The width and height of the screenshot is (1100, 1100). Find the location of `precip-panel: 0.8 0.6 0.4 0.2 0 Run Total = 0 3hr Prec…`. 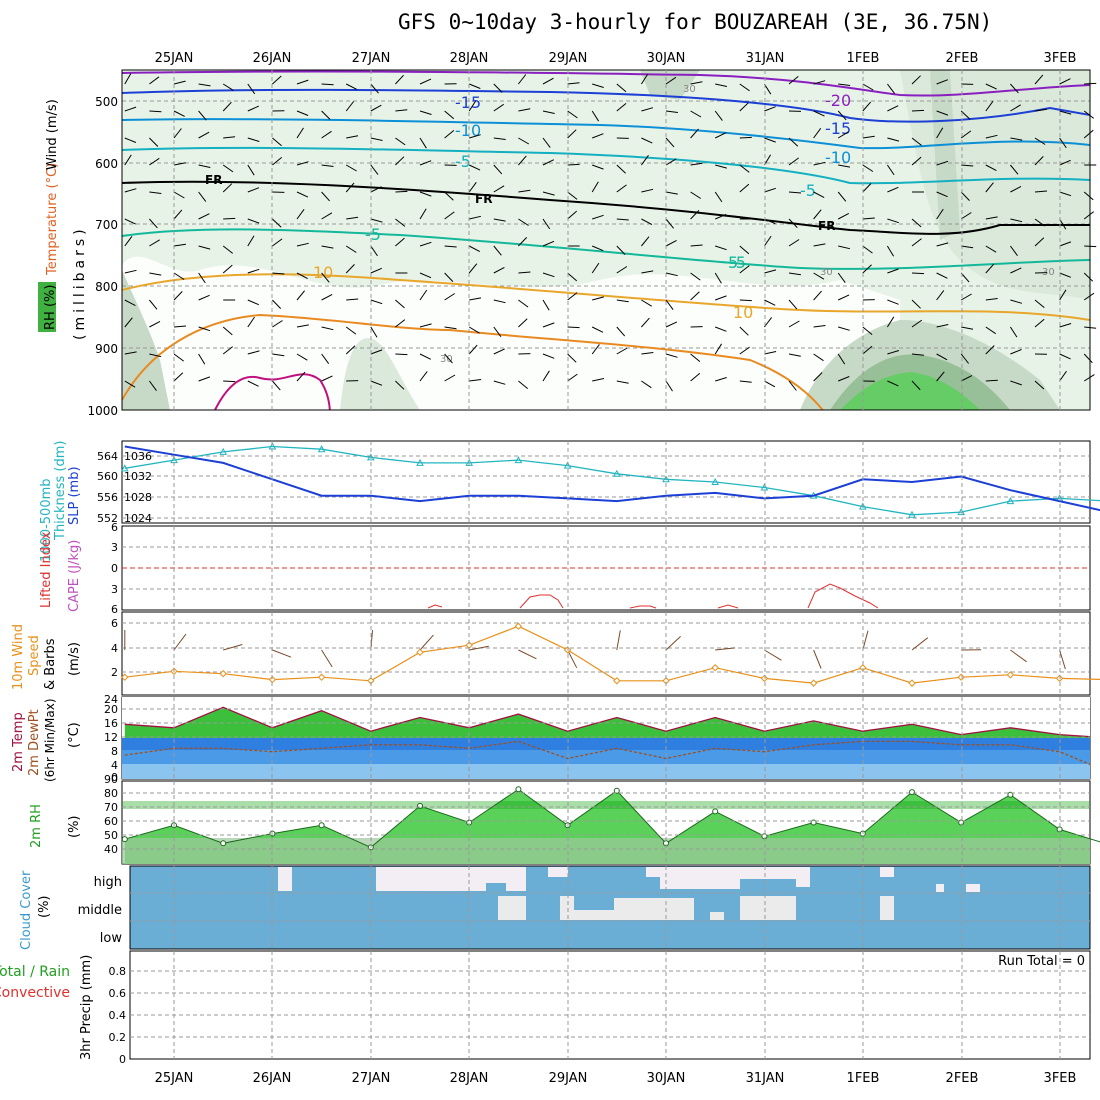

precip-panel: 0.8 0.6 0.4 0.2 0 Run Total = 0 3hr Prec… is located at coordinates (545, 1008).